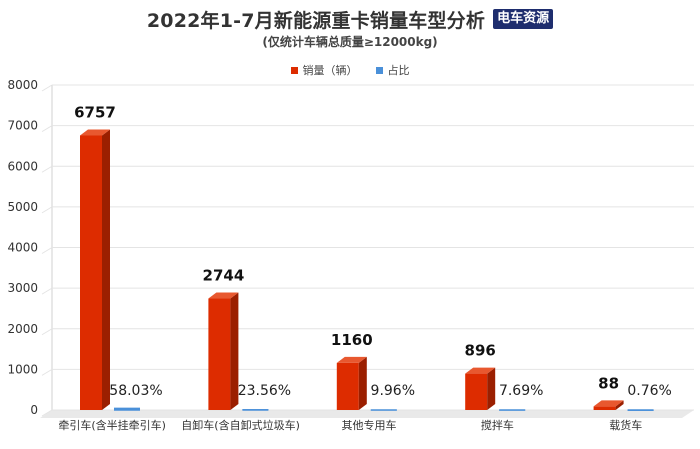 The image size is (700, 449). What do you see at coordinates (22, 207) in the screenshot?
I see `y-tick-label: 5000` at bounding box center [22, 207].